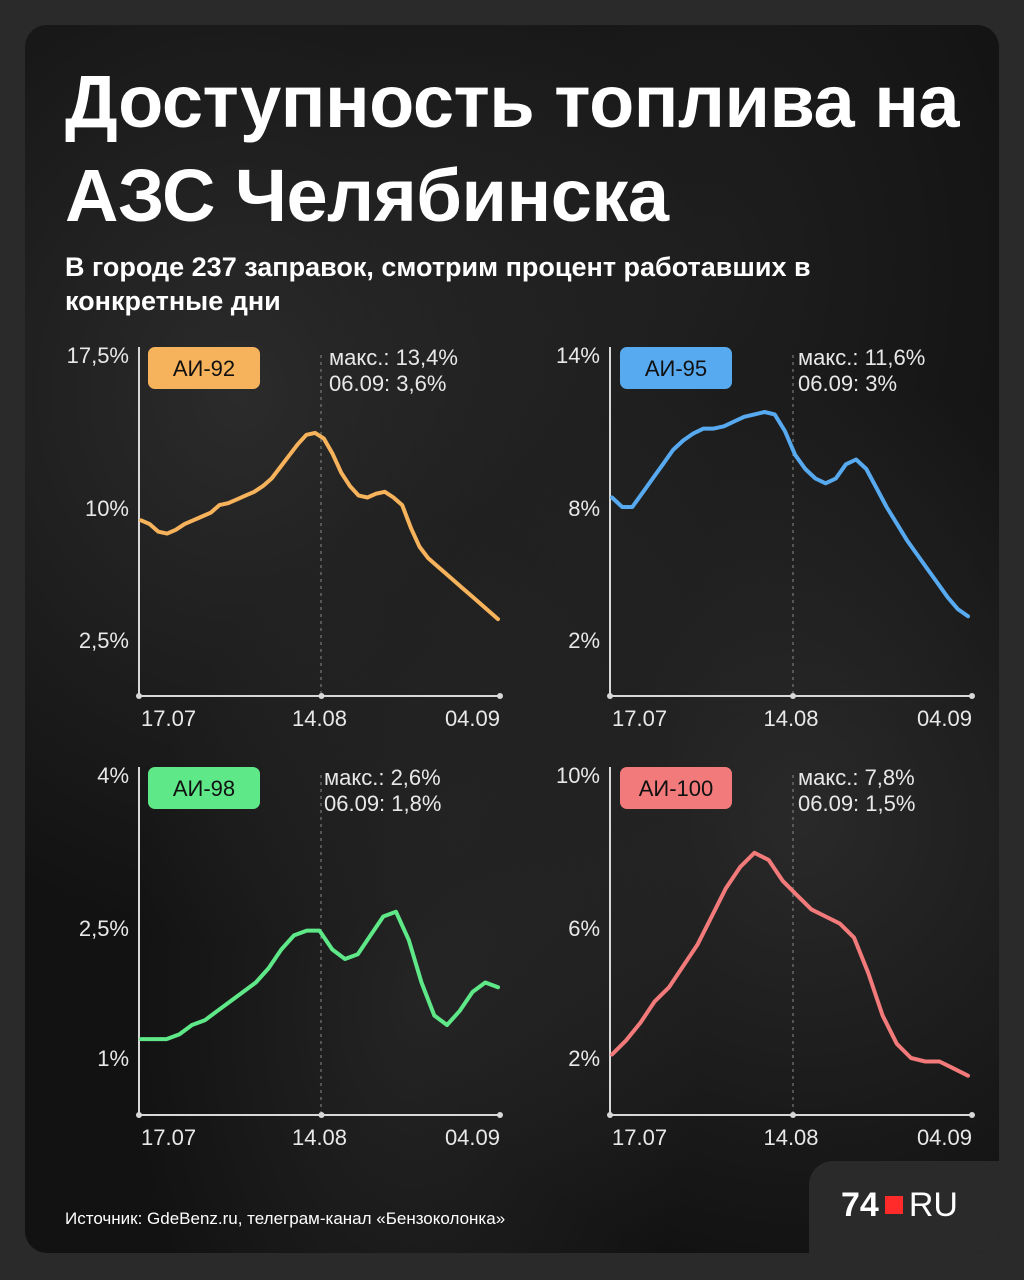  I want to click on logo-ru: RU, so click(933, 1205).